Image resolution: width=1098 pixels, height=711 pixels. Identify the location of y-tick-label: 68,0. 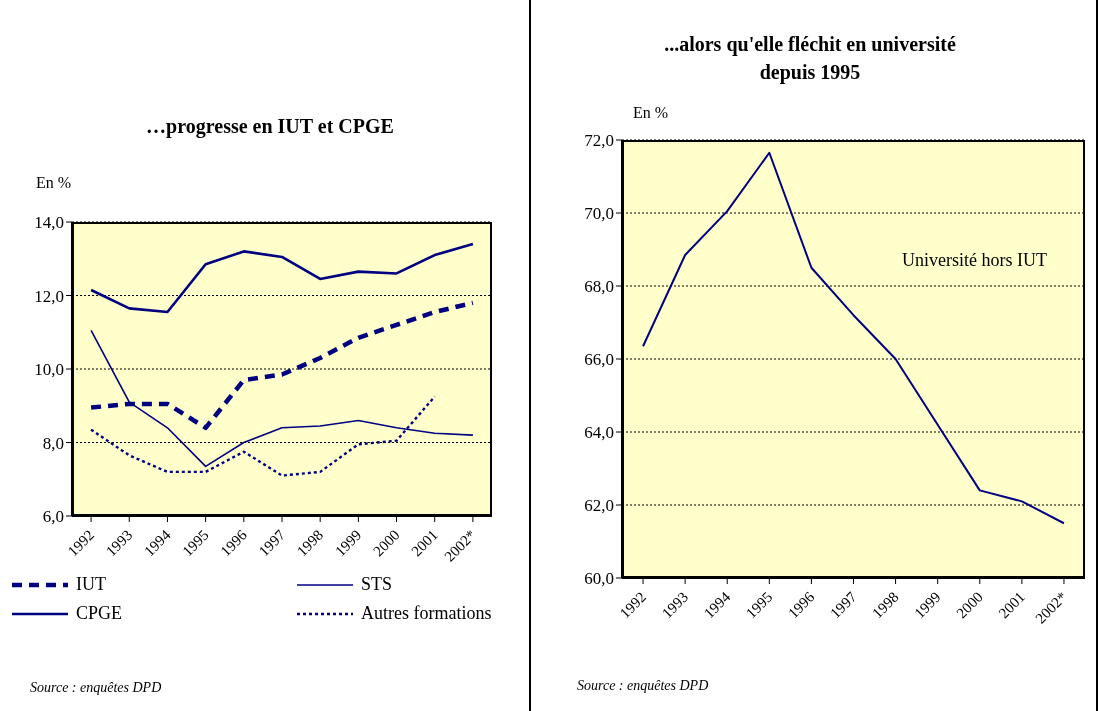
(599, 287).